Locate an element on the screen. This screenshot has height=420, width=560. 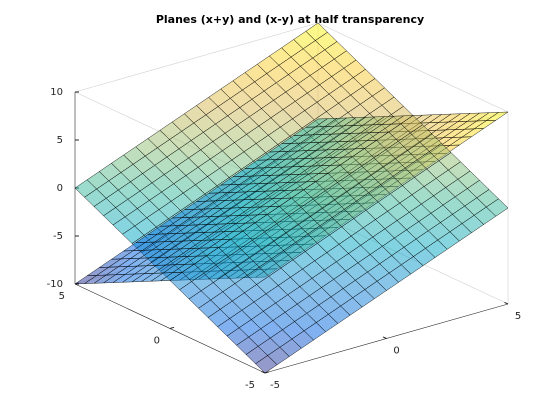
y-tick-label: -5 is located at coordinates (250, 385).